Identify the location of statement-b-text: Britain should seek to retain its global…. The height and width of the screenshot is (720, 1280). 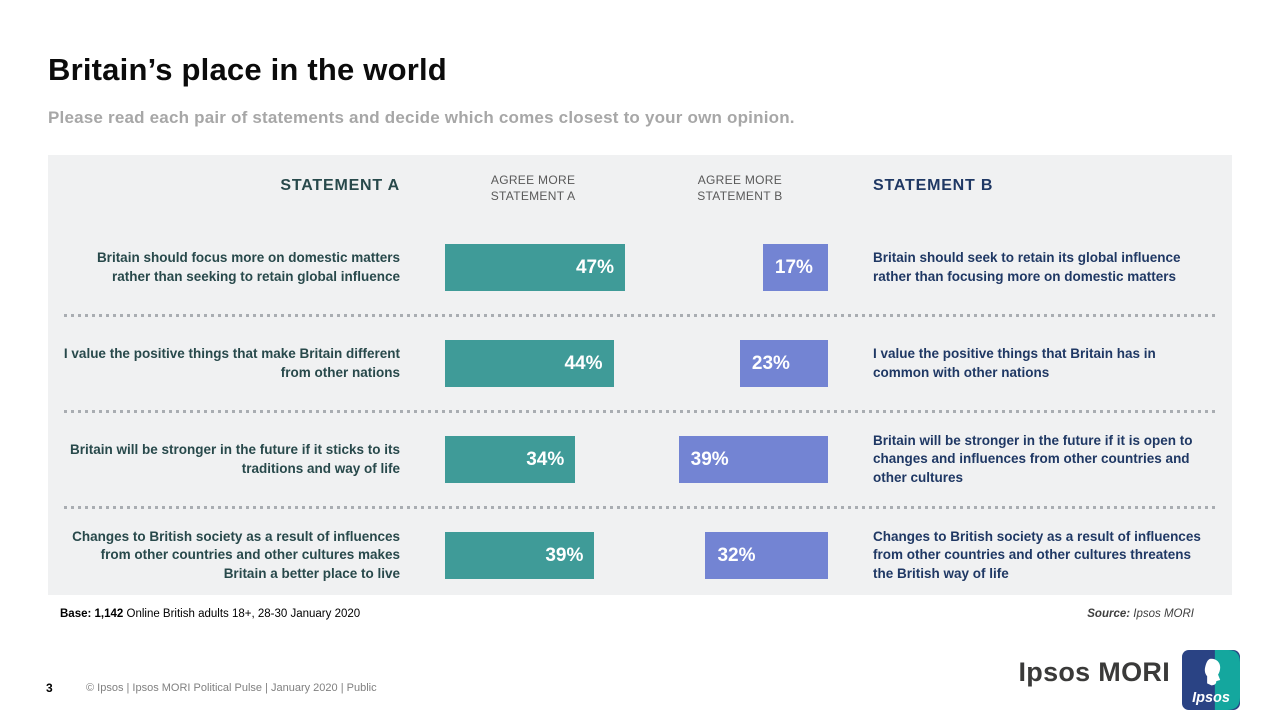
(1027, 267).